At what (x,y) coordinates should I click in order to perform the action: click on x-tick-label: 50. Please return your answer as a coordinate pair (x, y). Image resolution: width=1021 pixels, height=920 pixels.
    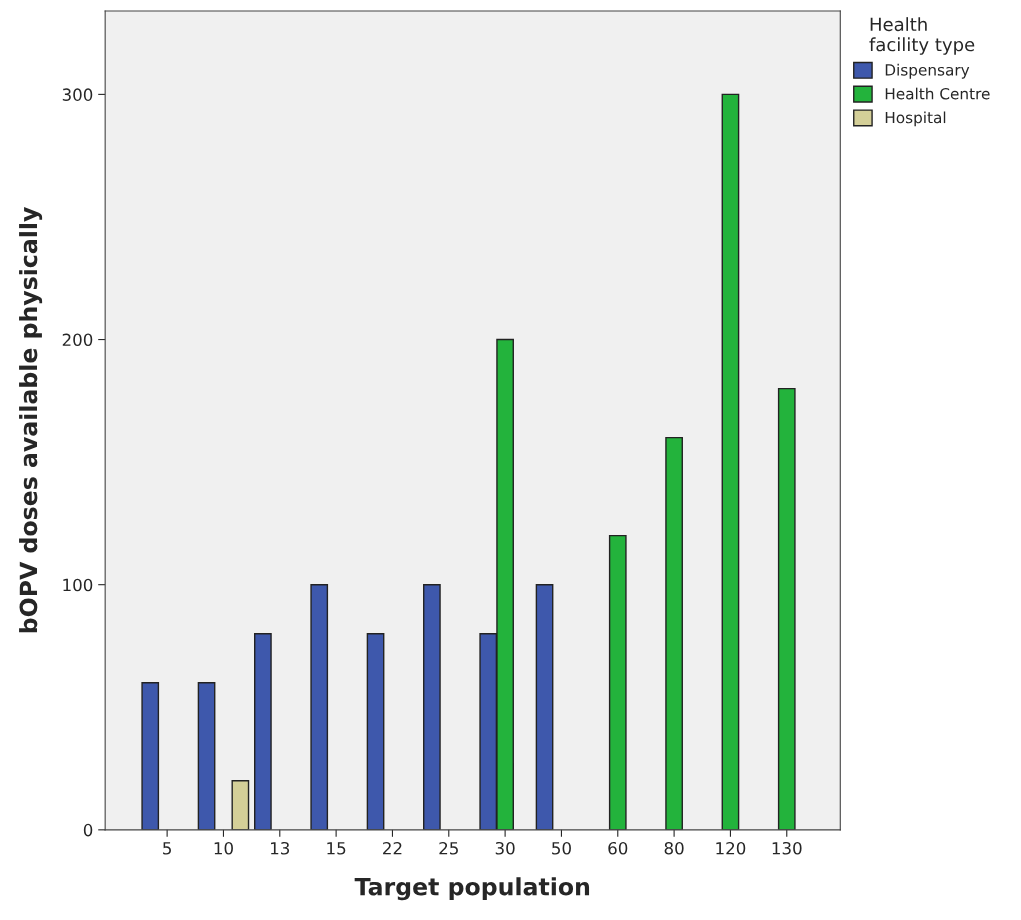
    Looking at the image, I should click on (561, 848).